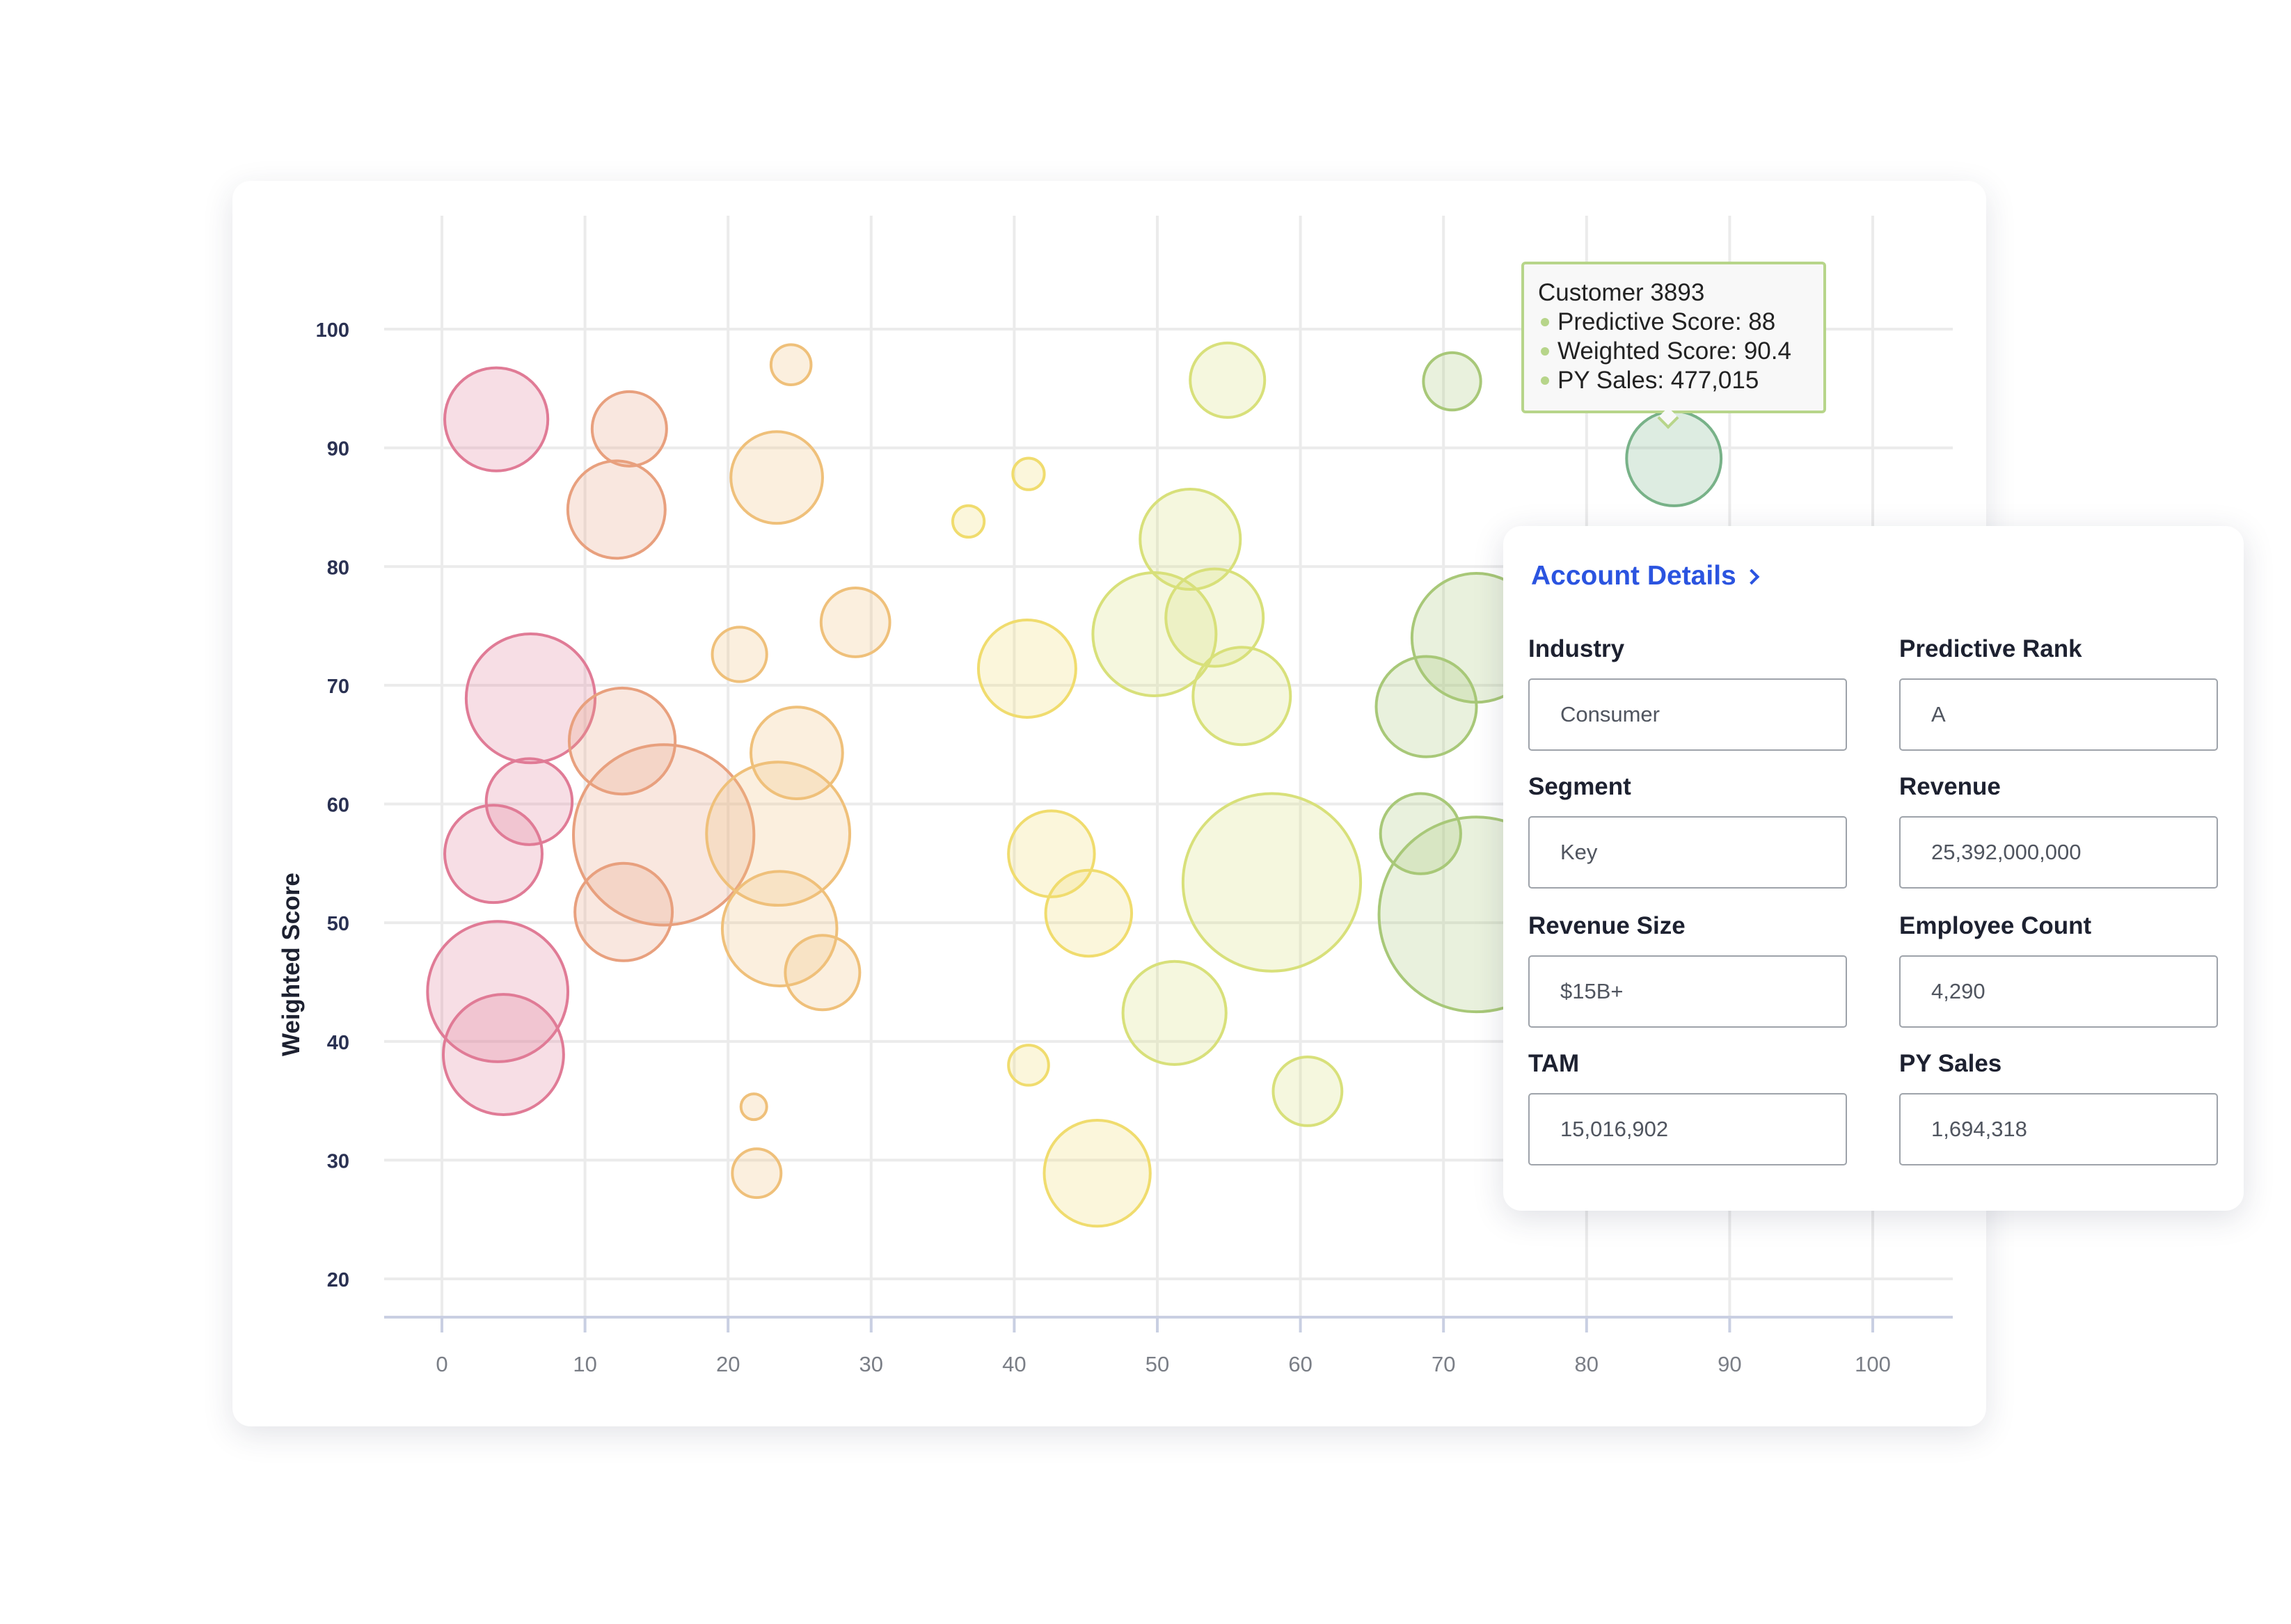 This screenshot has height=1624, width=2291. I want to click on x-tick-label: 30, so click(871, 1364).